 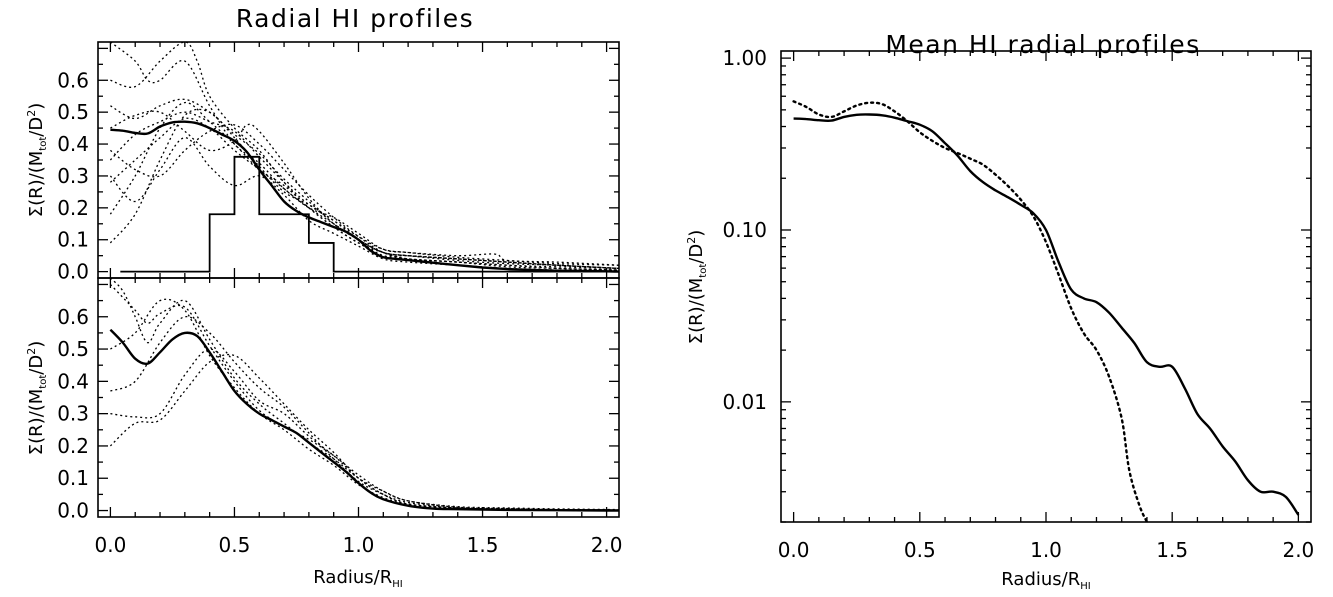 I want to click on top-left-y-axis-label: Σ(R)/(Mtot/D2), so click(x=37, y=160).